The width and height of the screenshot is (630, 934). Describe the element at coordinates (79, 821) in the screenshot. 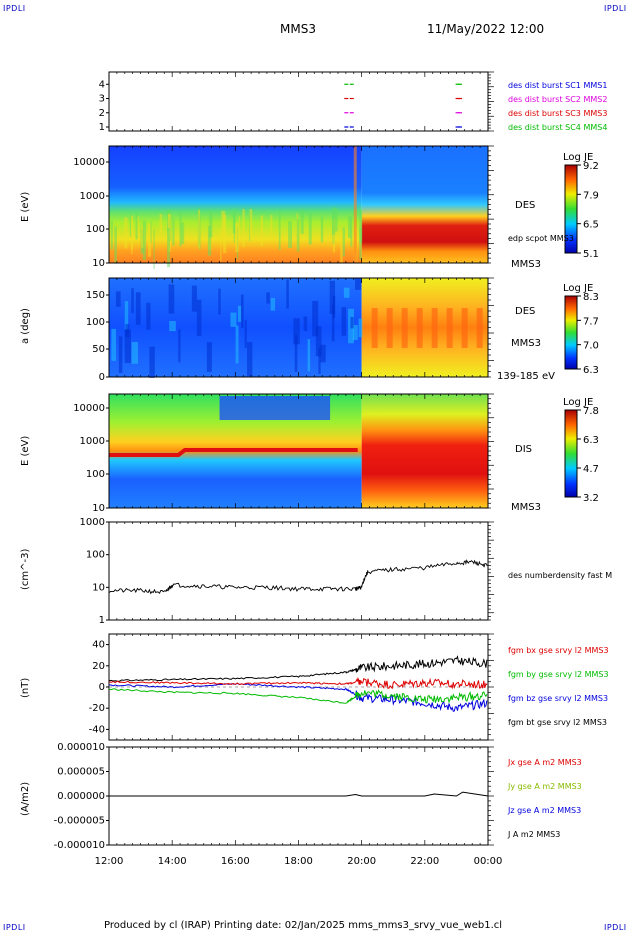

I see `current-y-tick-label: -0.000005` at that location.